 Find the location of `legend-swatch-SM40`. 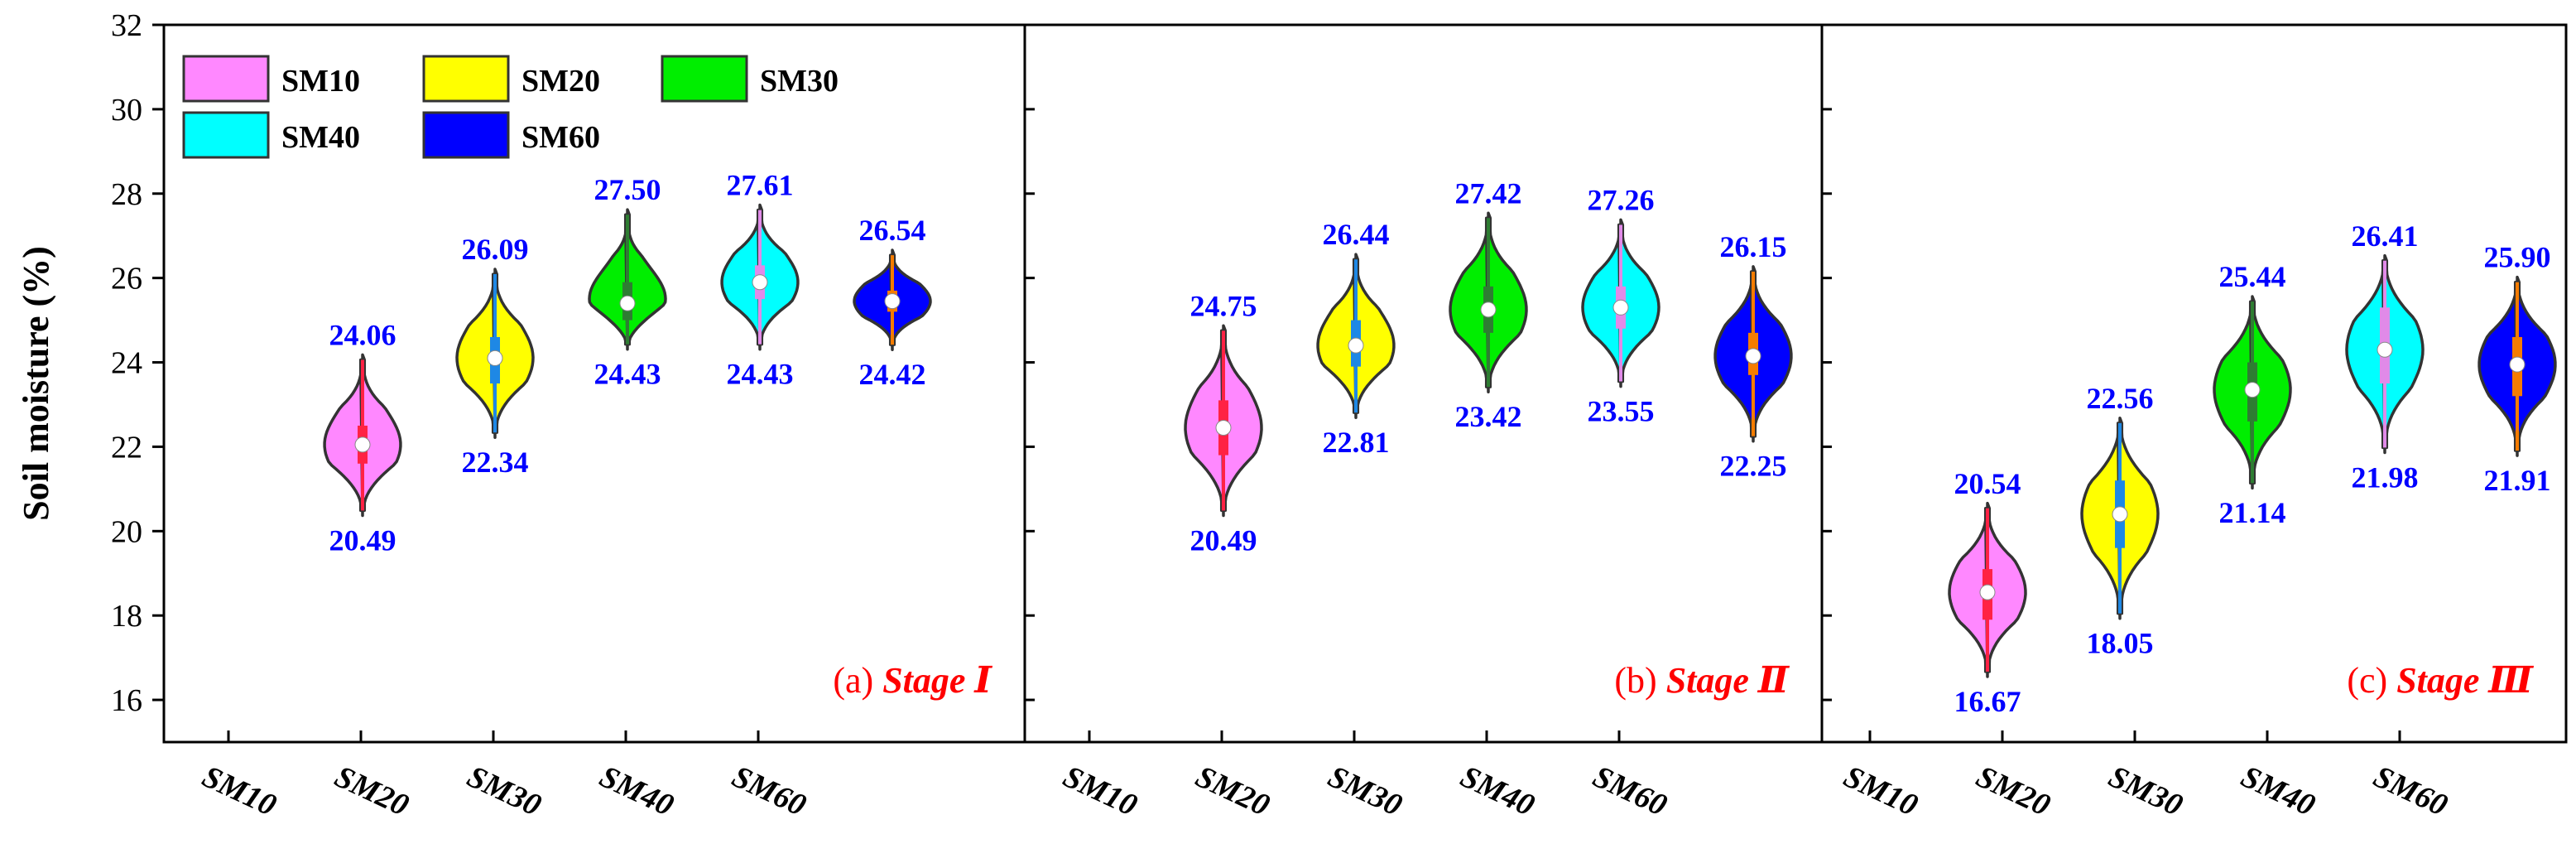

legend-swatch-SM40 is located at coordinates (226, 135).